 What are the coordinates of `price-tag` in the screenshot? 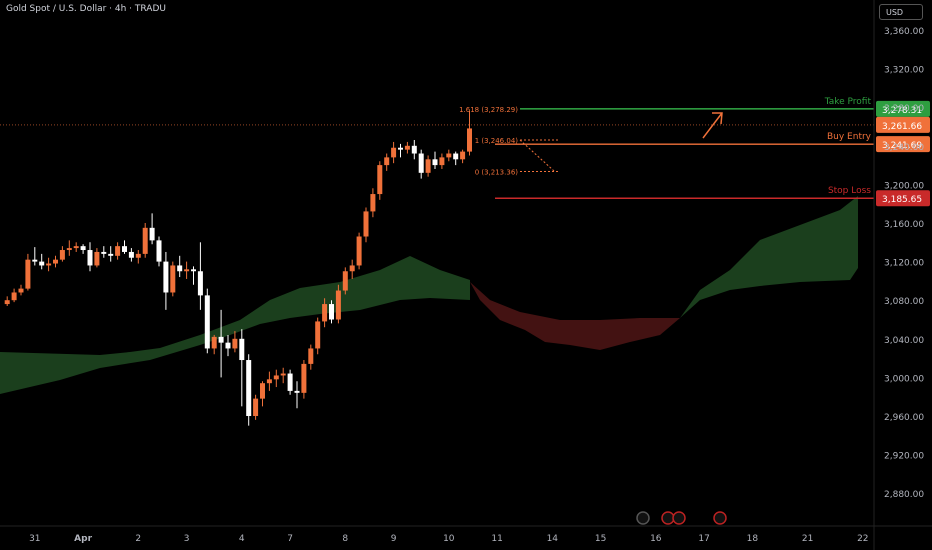 It's located at (903, 108).